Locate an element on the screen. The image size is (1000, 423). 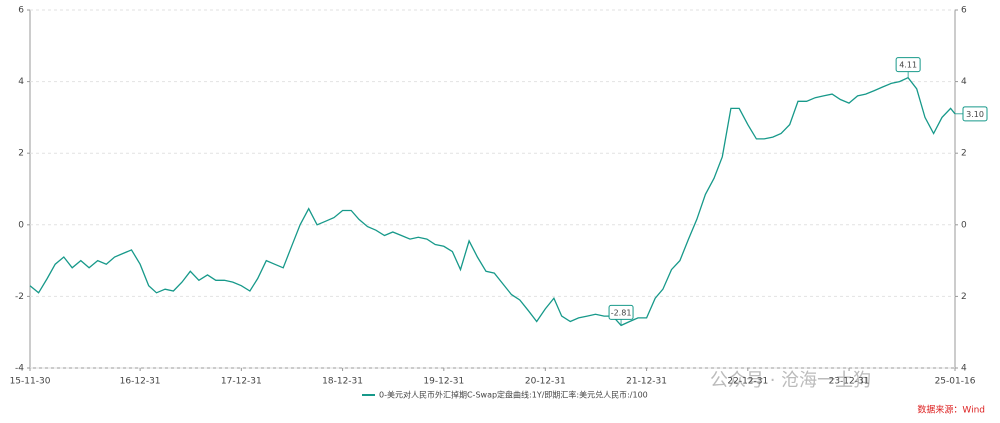
y-tick-label: 6 is located at coordinates (21, 11).